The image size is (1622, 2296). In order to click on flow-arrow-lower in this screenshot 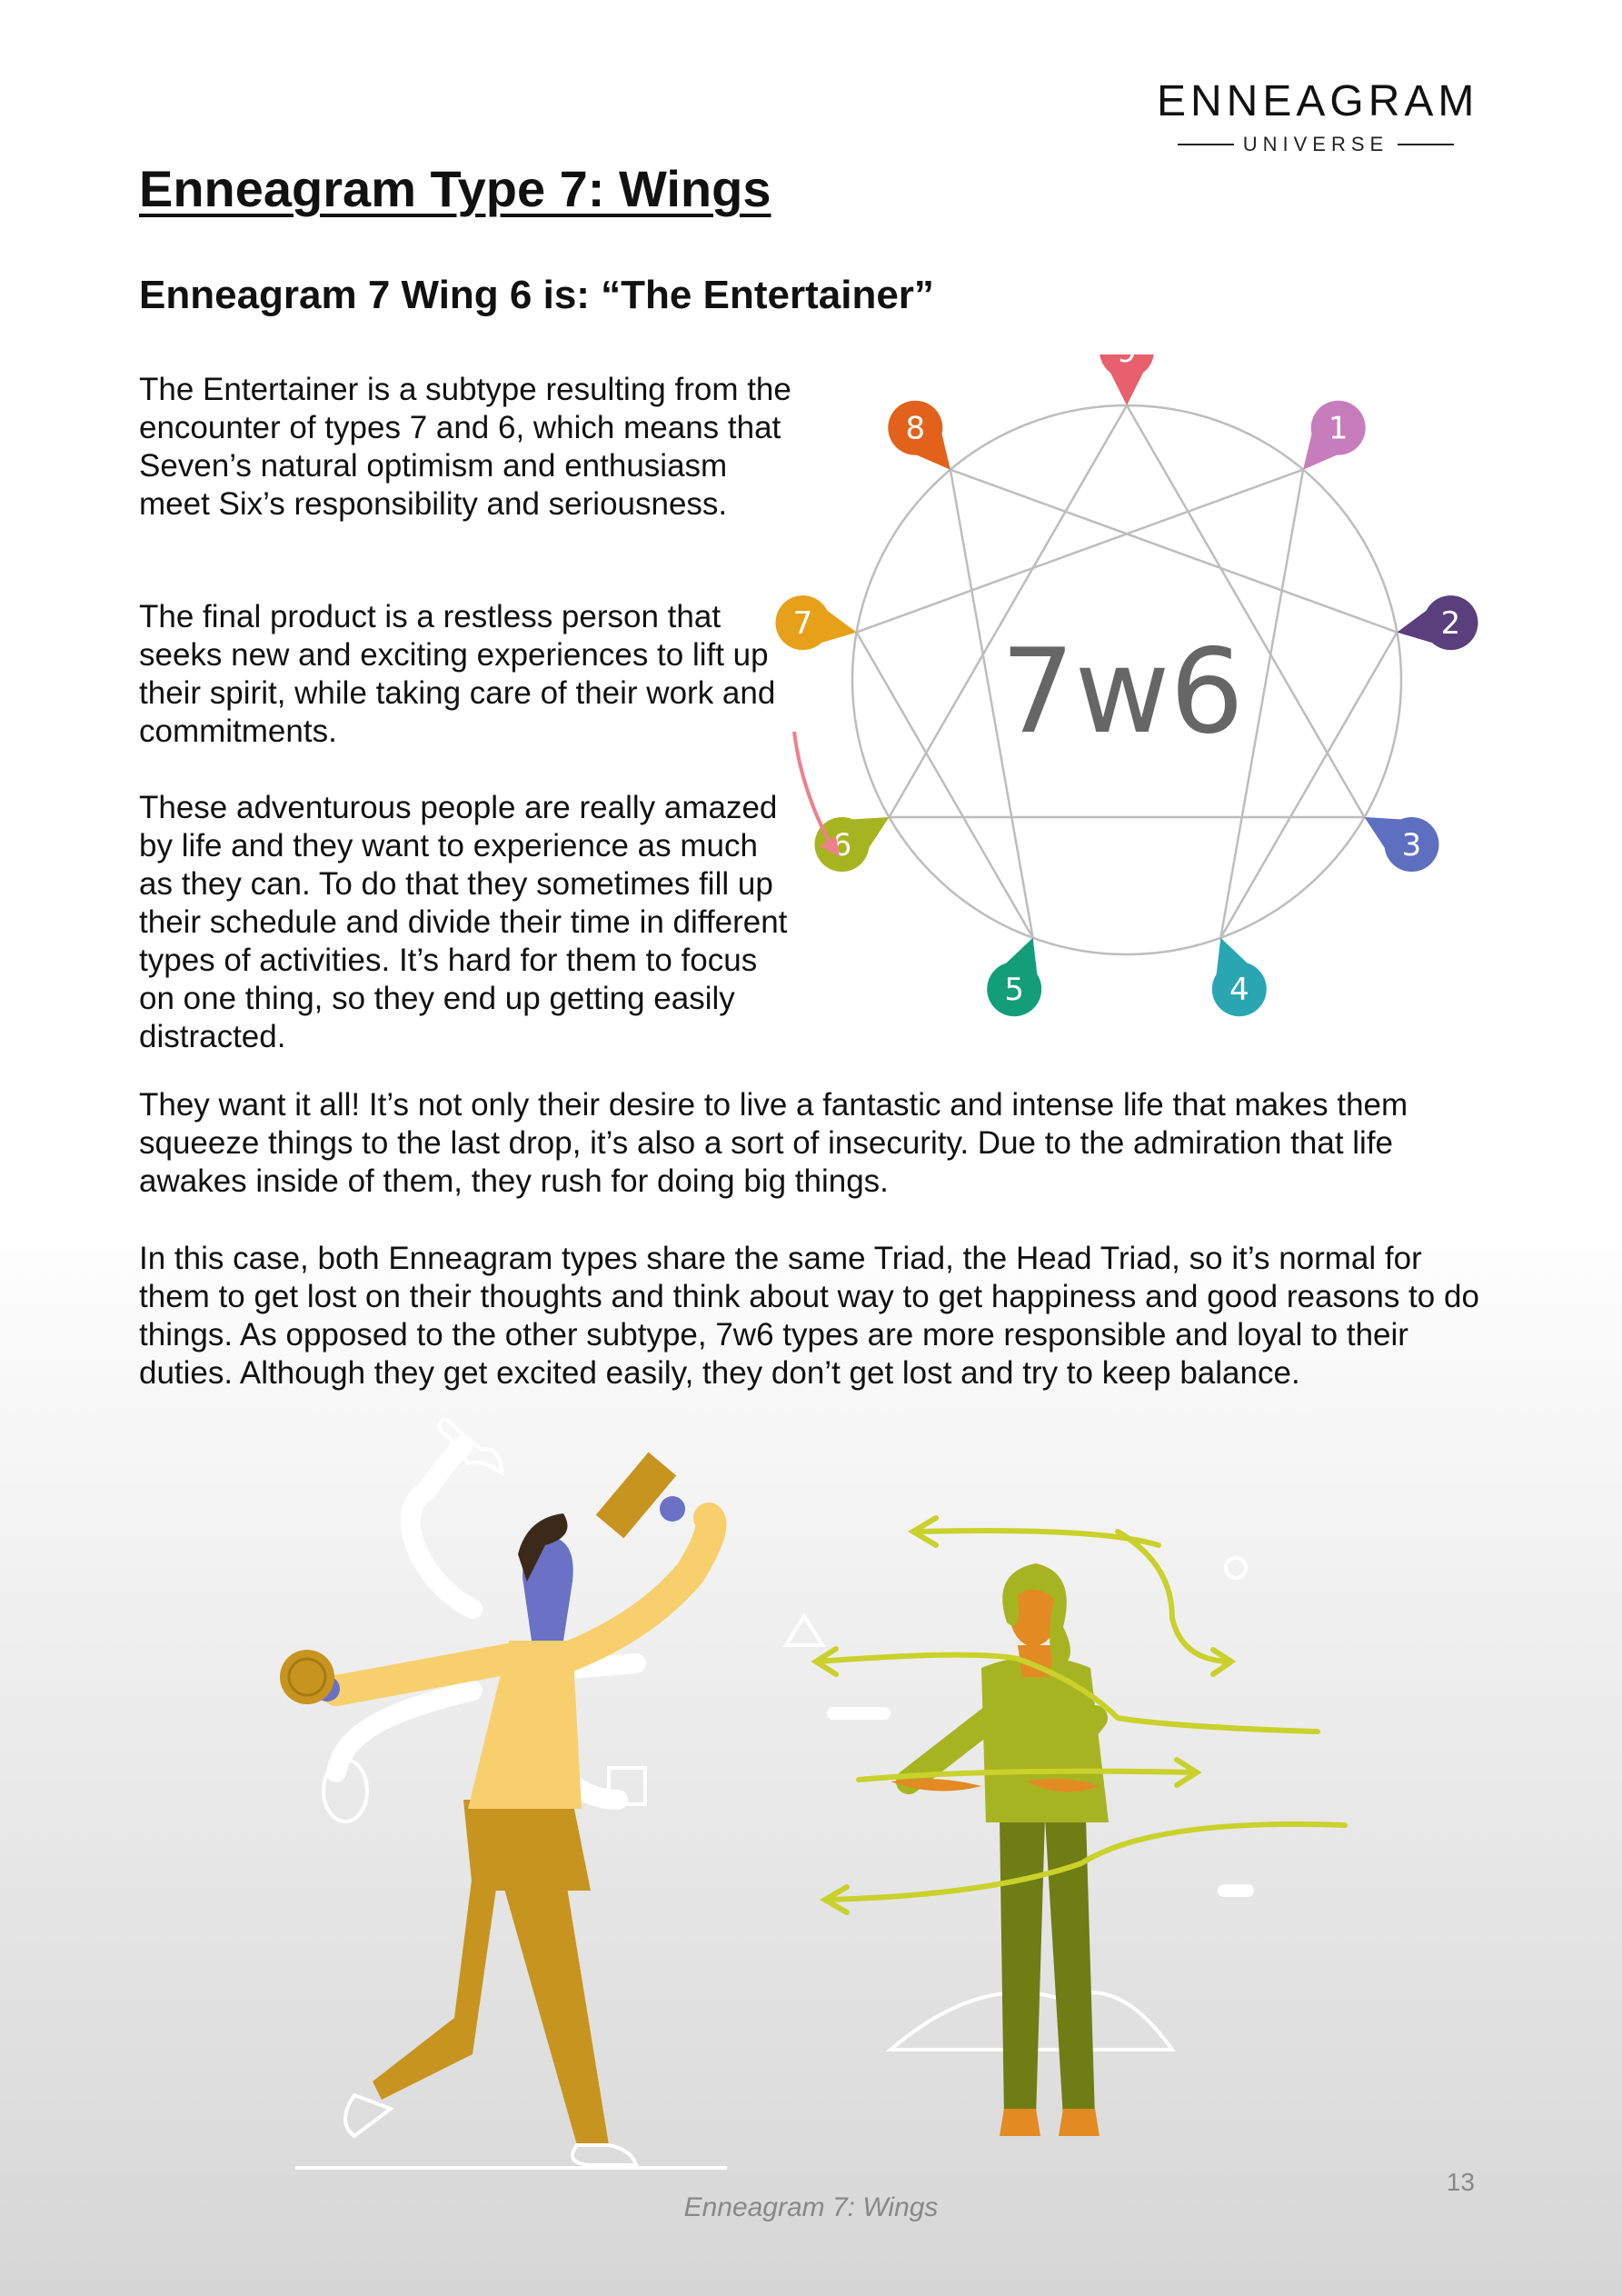, I will do `click(1027, 1775)`.